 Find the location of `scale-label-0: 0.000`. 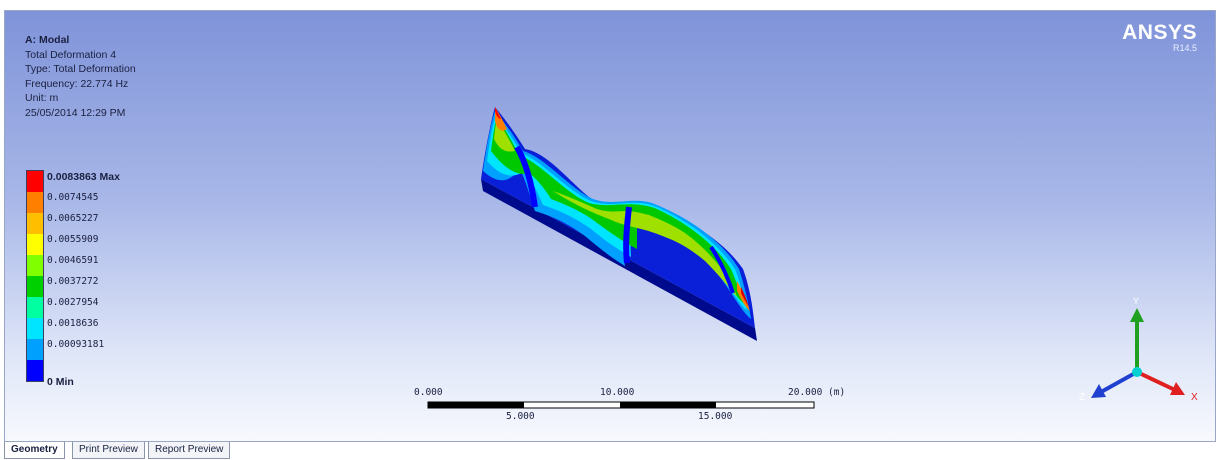

scale-label-0: 0.000 is located at coordinates (428, 392).